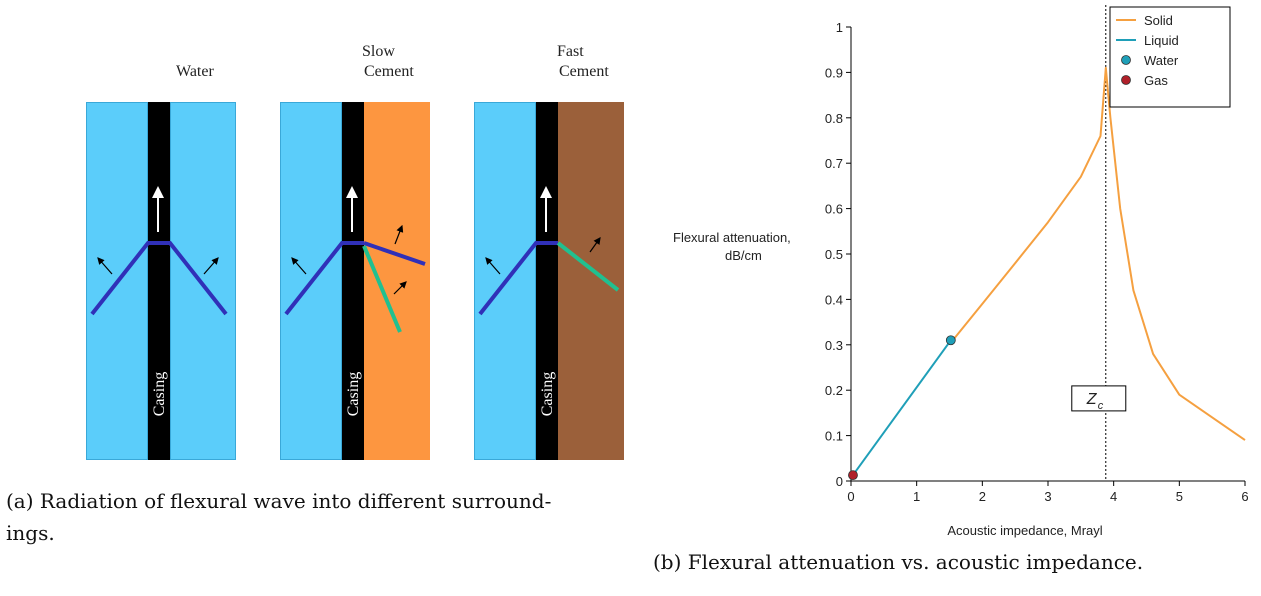 The height and width of the screenshot is (596, 1261). What do you see at coordinates (1047, 496) in the screenshot?
I see `x-tick-label: 3` at bounding box center [1047, 496].